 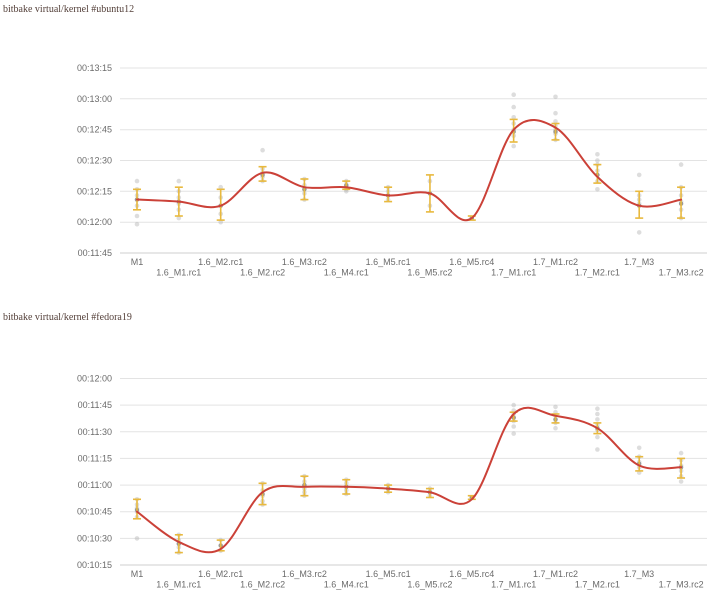 I want to click on y-tick-label: 00:11:30, so click(x=95, y=432).